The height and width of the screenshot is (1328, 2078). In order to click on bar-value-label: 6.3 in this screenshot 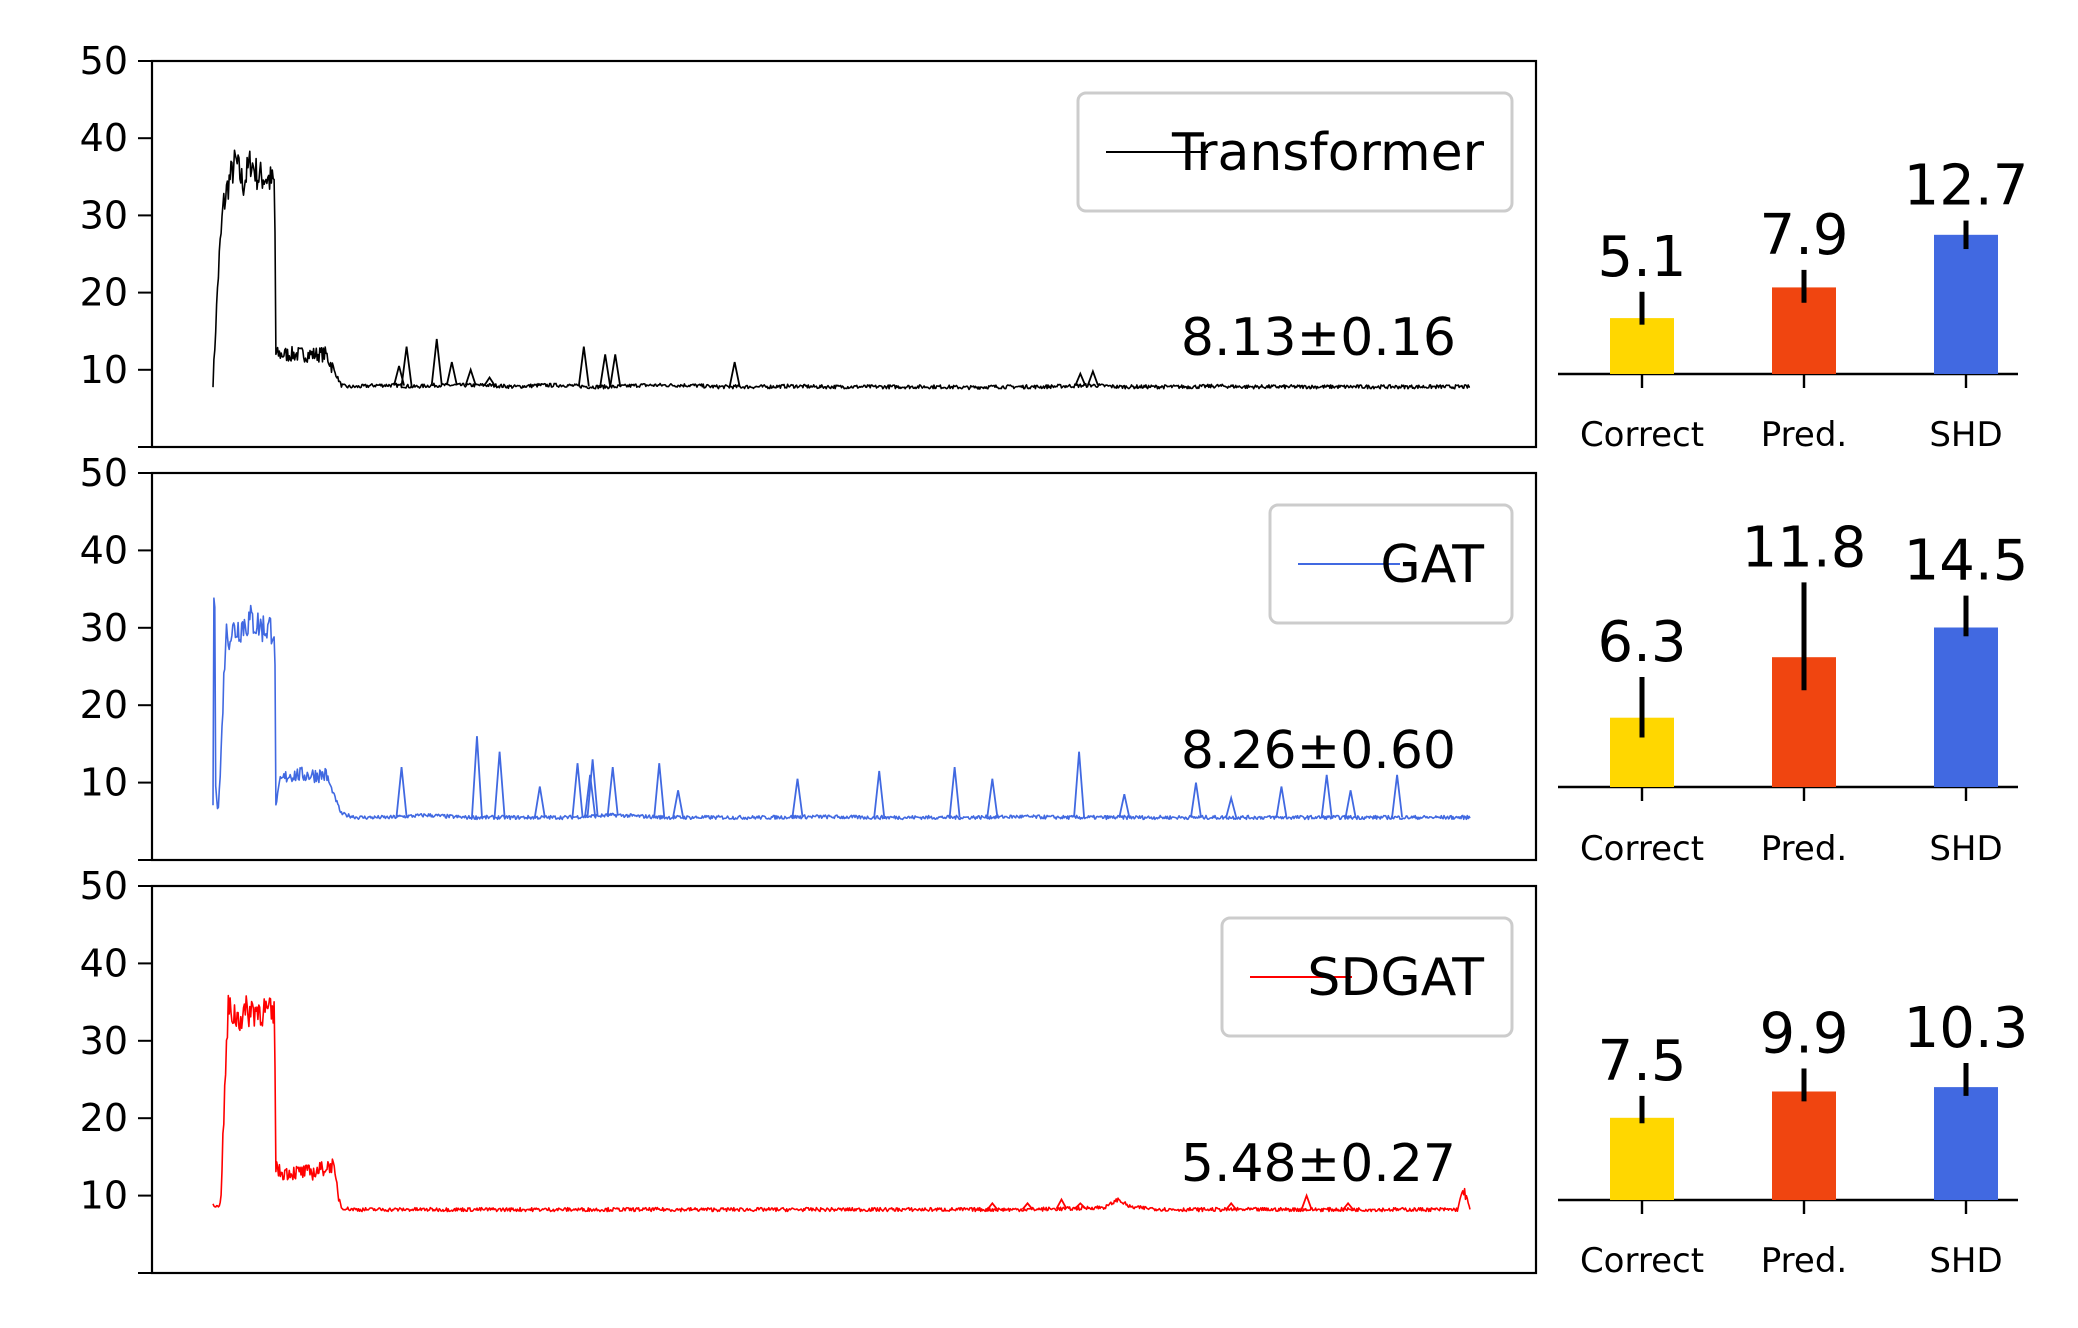, I will do `click(1641, 642)`.